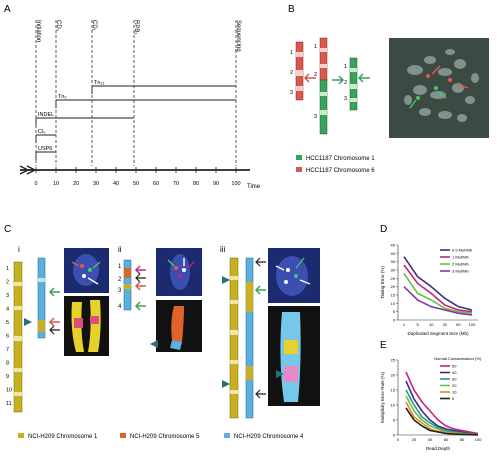 This screenshot has width=497, height=456. Describe the element at coordinates (404, 324) in the screenshot. I see `x-tick-label: 1` at that location.